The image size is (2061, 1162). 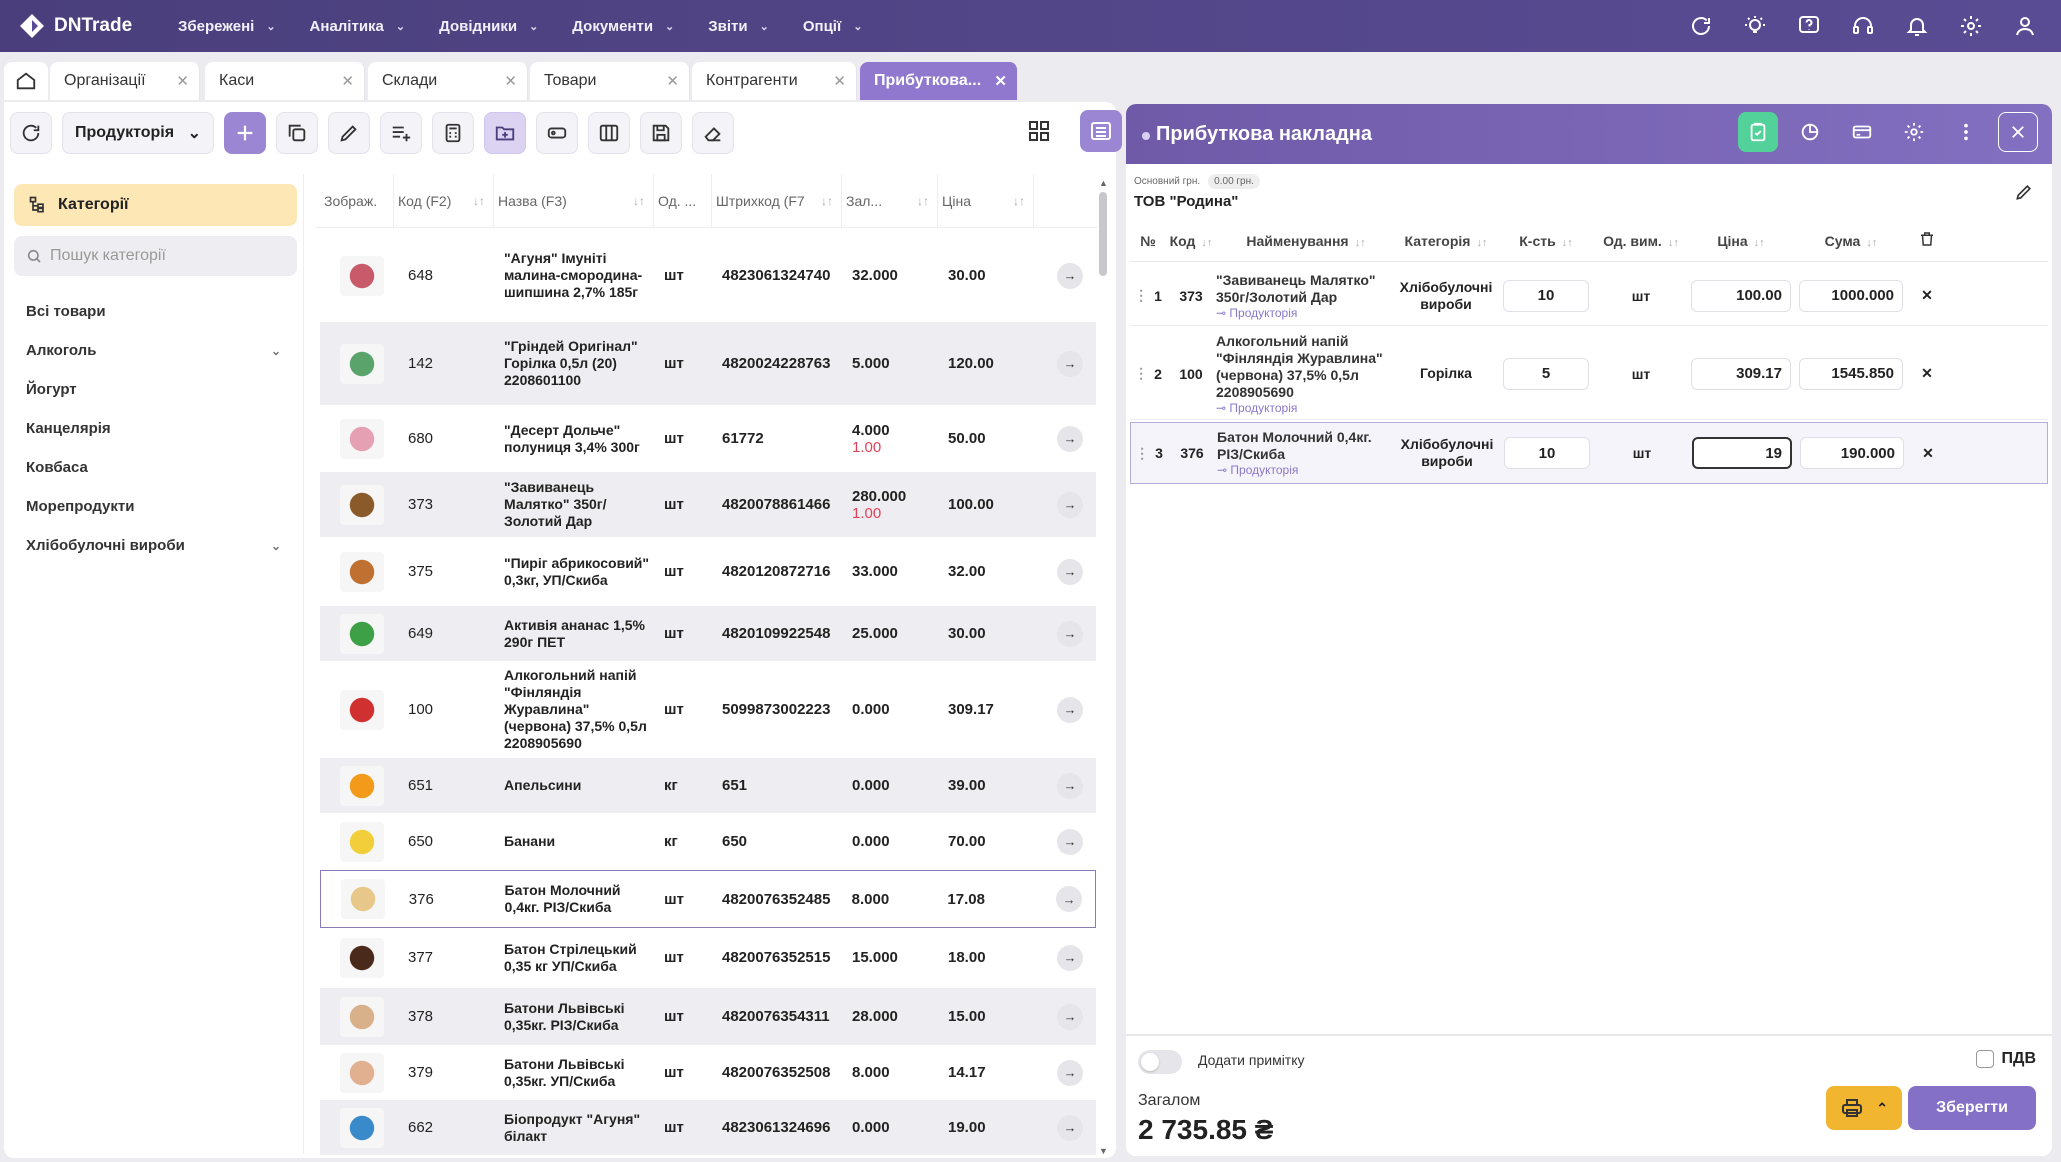 I want to click on menu-item-5: Опції ⌄, so click(x=833, y=26).